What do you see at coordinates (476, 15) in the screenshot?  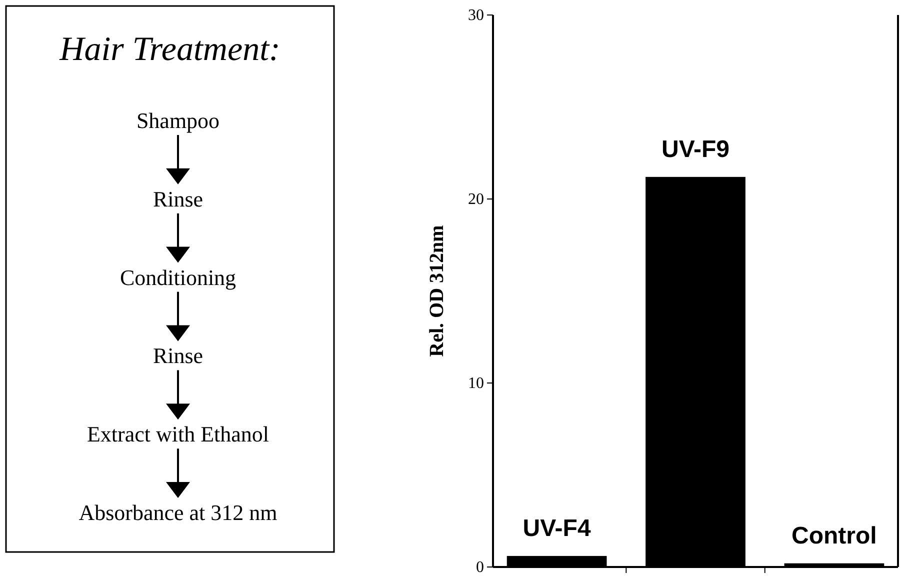 I see `y-tick-label: 30` at bounding box center [476, 15].